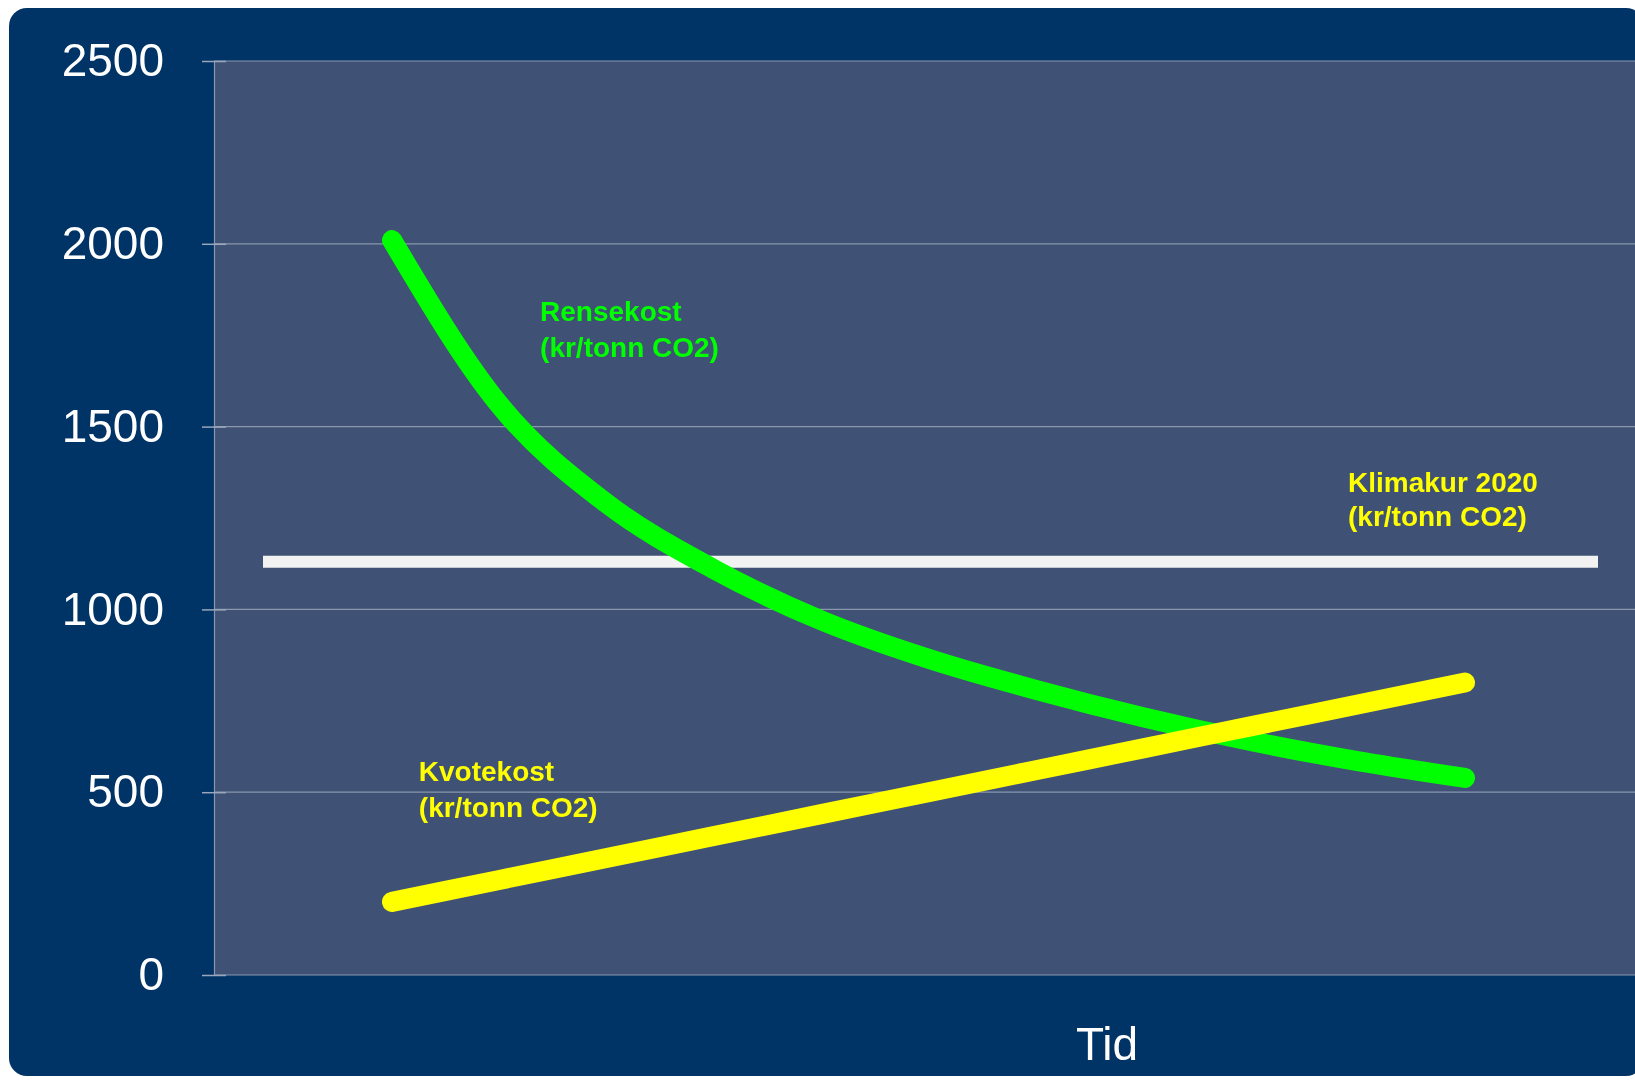 The height and width of the screenshot is (1084, 1635). Describe the element at coordinates (1107, 1044) in the screenshot. I see `x-axis-title: Tid` at that location.